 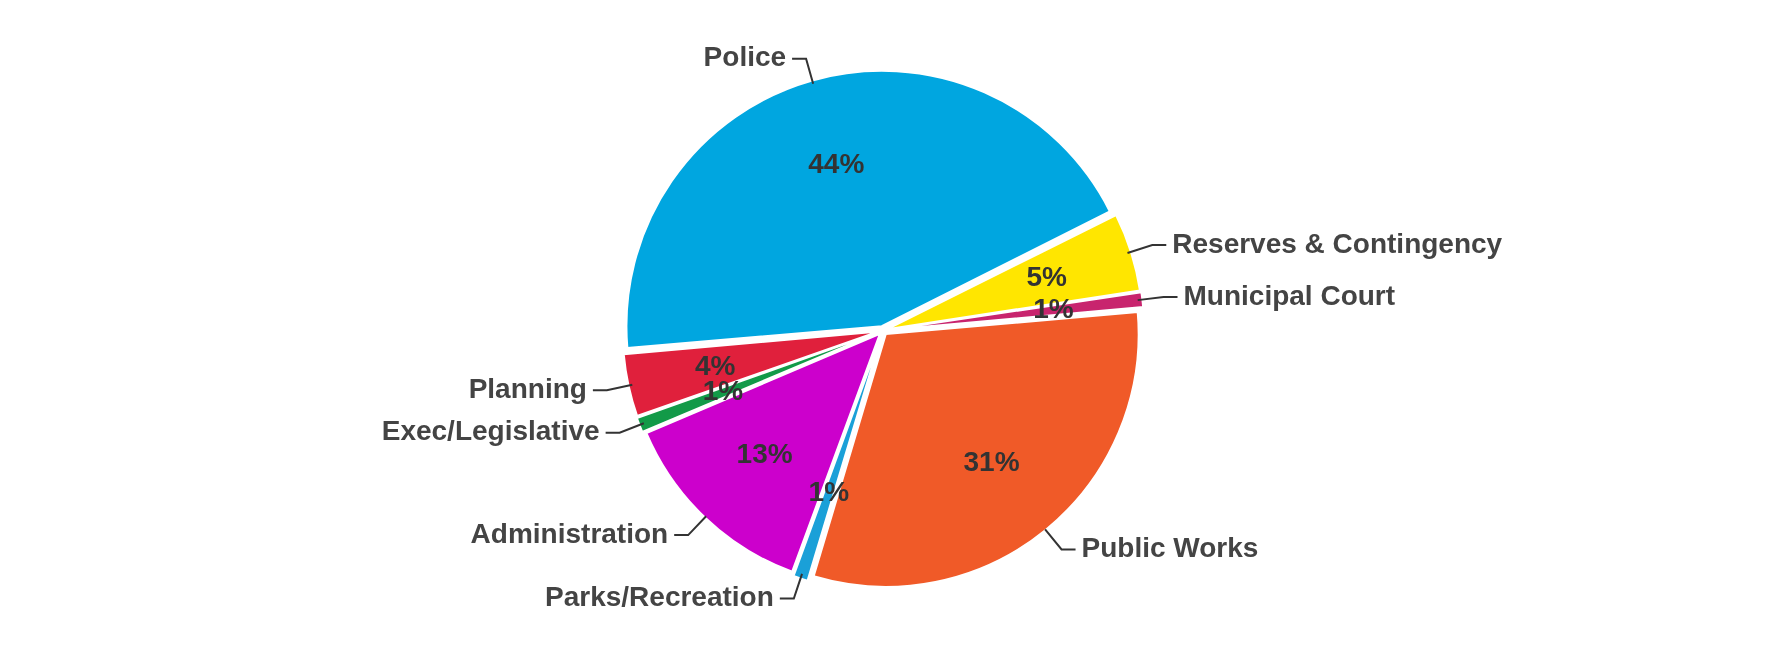 I want to click on slice-label: Administration, so click(x=569, y=533).